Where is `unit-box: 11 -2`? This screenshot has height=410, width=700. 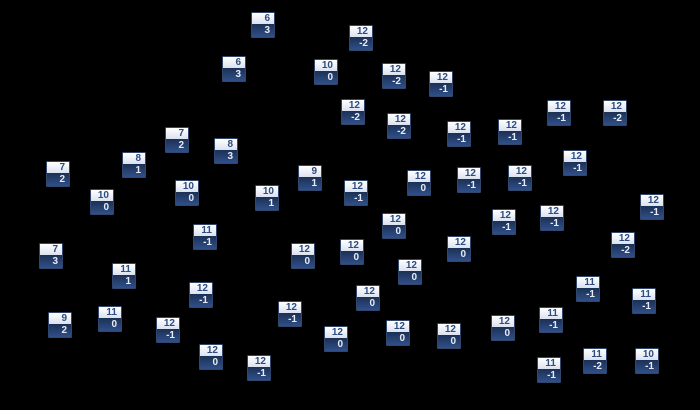 unit-box: 11 -2 is located at coordinates (595, 361).